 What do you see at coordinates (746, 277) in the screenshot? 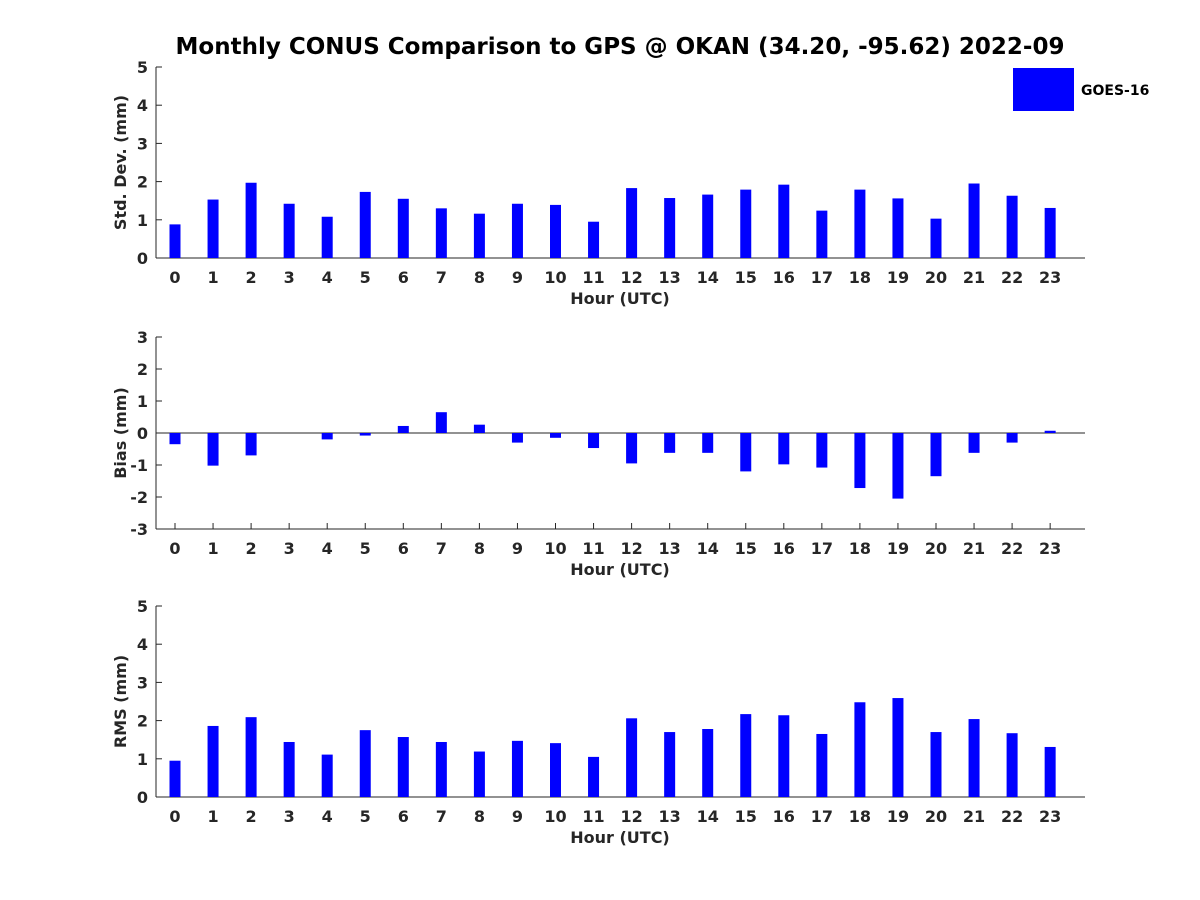
I see `std-dev-x-tick-label: 15` at bounding box center [746, 277].